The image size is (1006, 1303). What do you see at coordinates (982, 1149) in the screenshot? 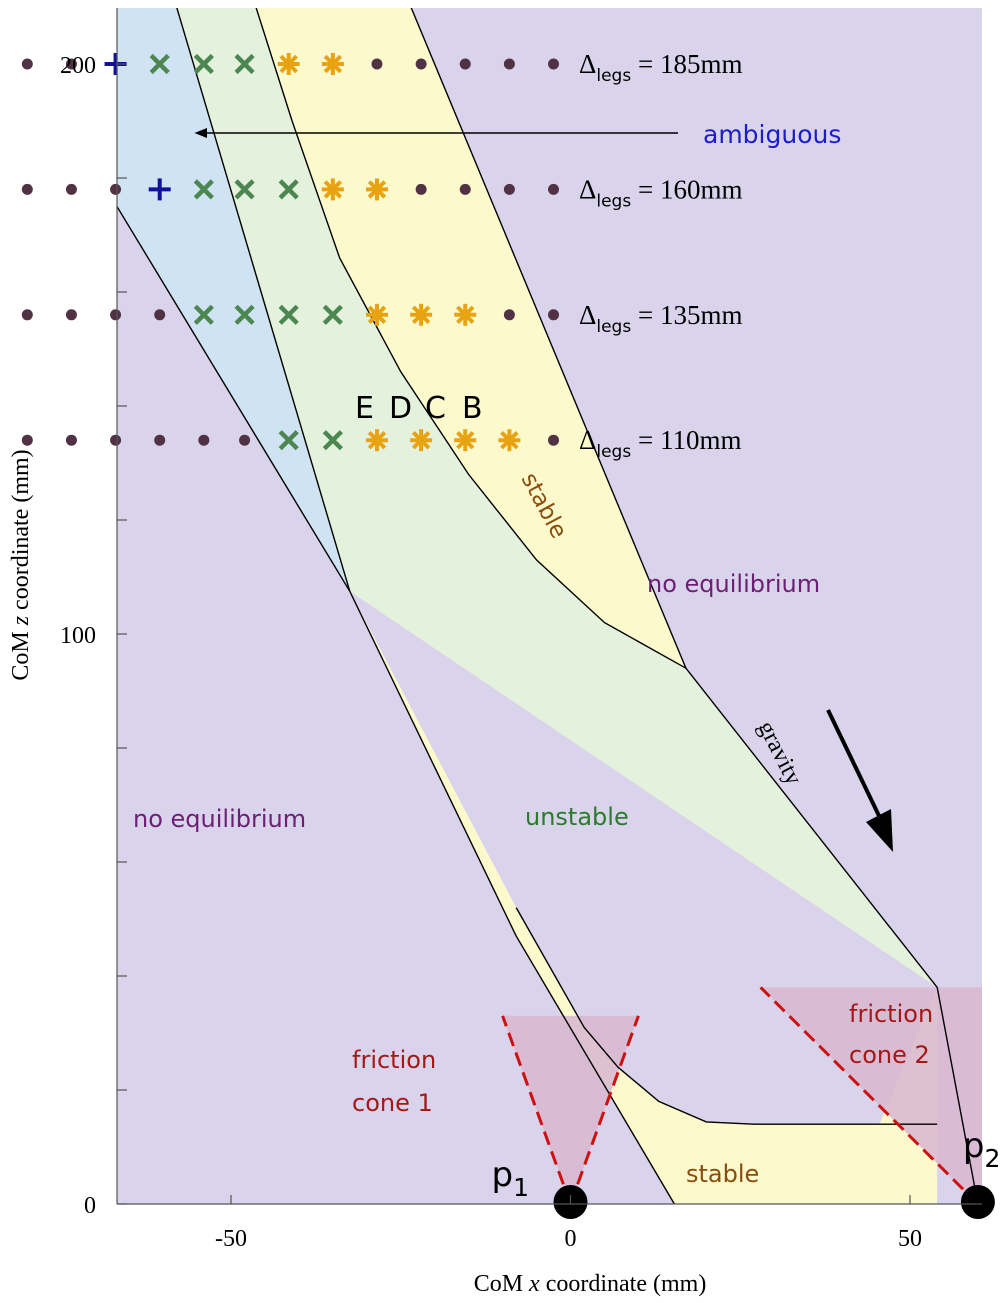
I see `contact-p2-label: p2` at bounding box center [982, 1149].